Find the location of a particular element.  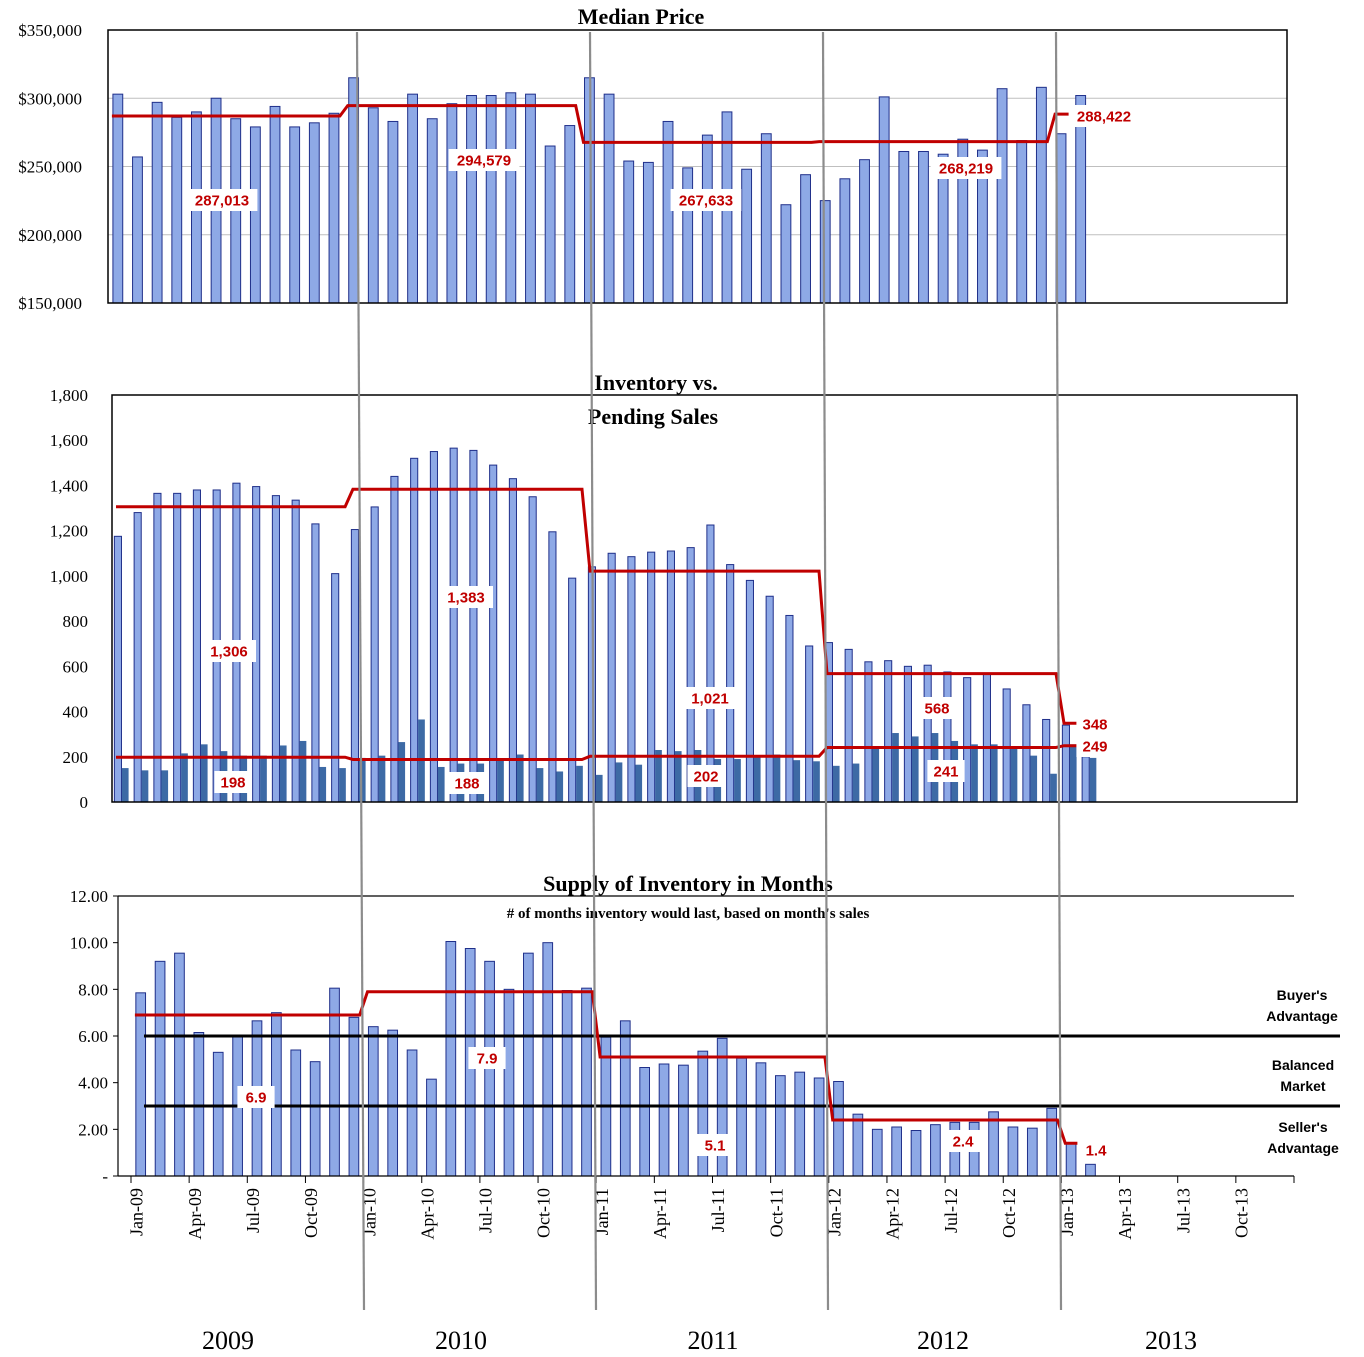

x-tick-label: Oct-09 is located at coordinates (311, 1213).